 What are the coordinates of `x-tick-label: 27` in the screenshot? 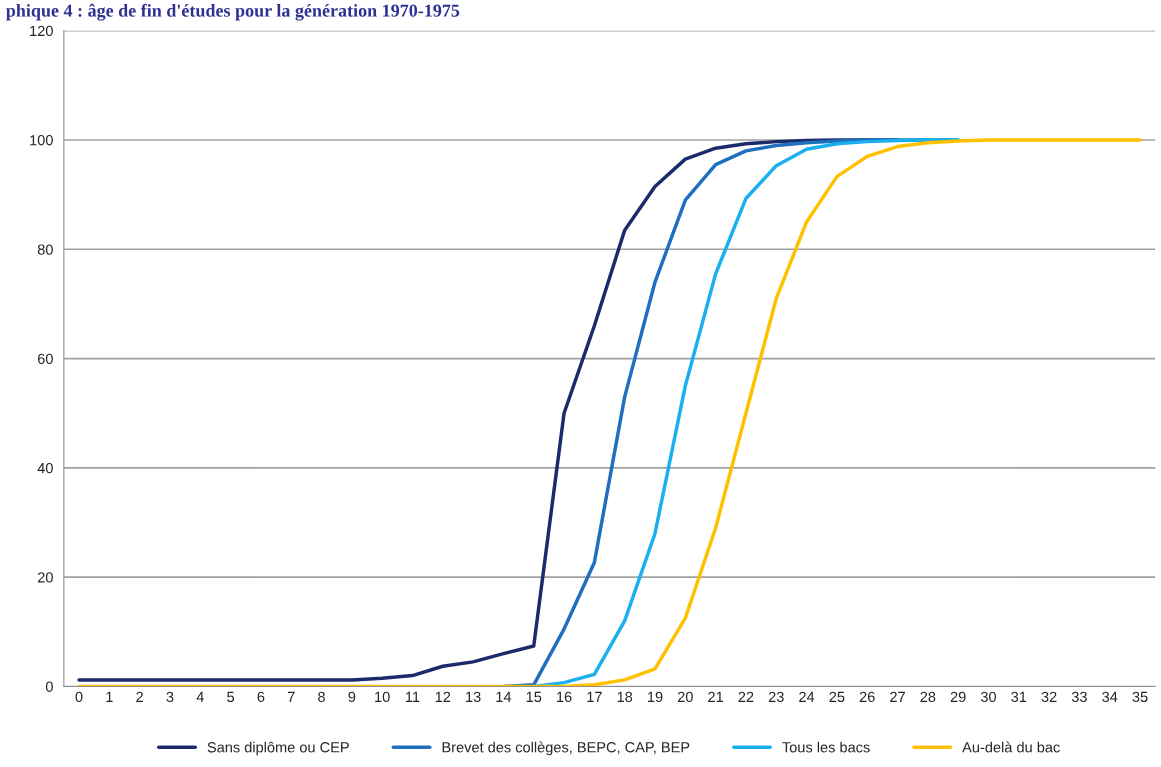 It's located at (897, 696).